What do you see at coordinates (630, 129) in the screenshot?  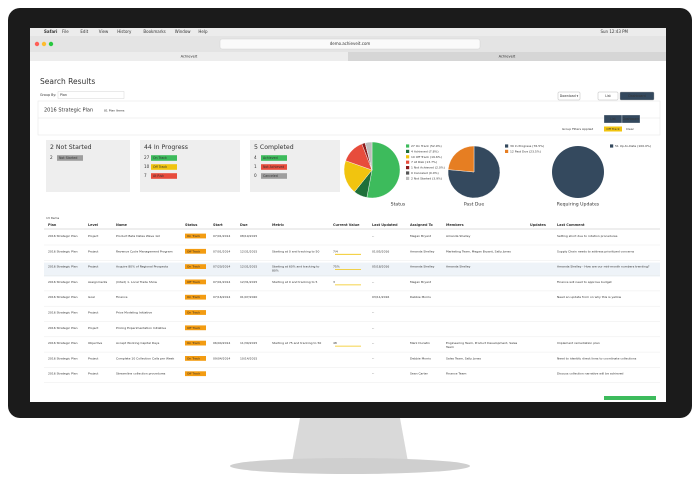 I see `filter-clear: Clear` at bounding box center [630, 129].